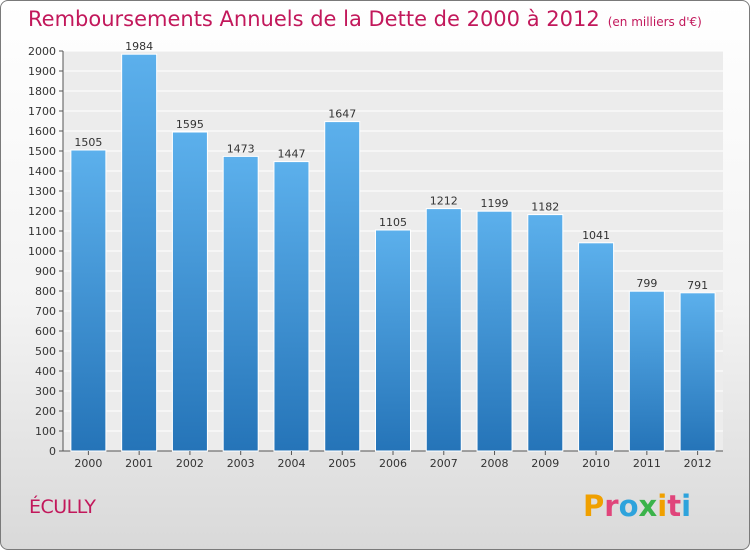  What do you see at coordinates (648, 506) in the screenshot?
I see `logo-letter: x` at bounding box center [648, 506].